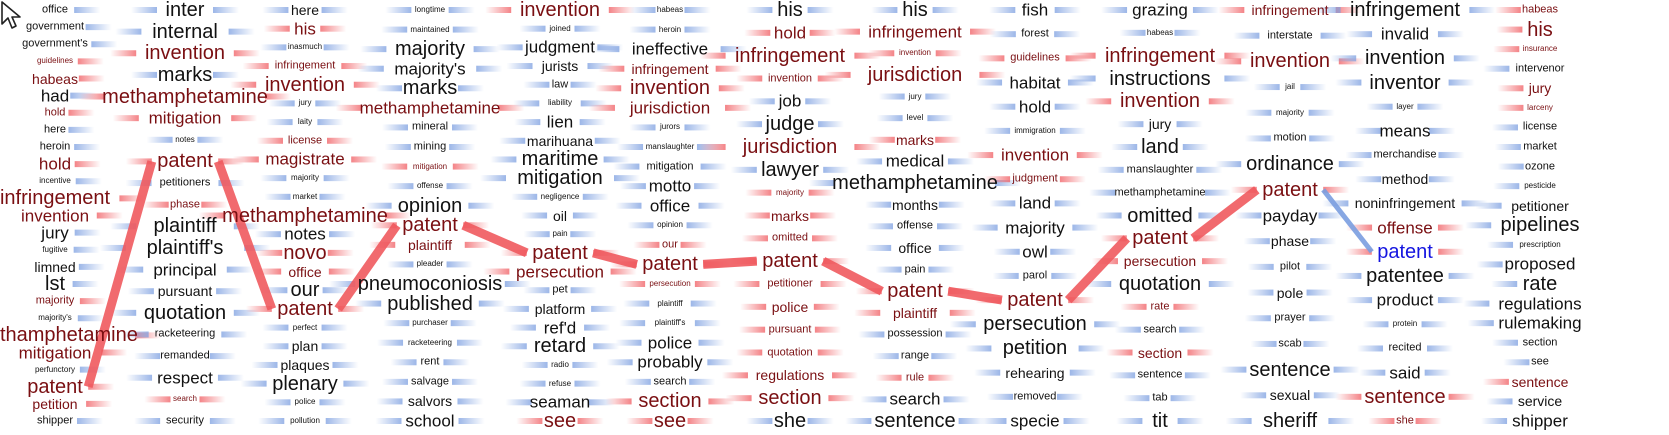 The width and height of the screenshot is (1669, 435). Describe the element at coordinates (430, 401) in the screenshot. I see `word-label: salvors` at that location.